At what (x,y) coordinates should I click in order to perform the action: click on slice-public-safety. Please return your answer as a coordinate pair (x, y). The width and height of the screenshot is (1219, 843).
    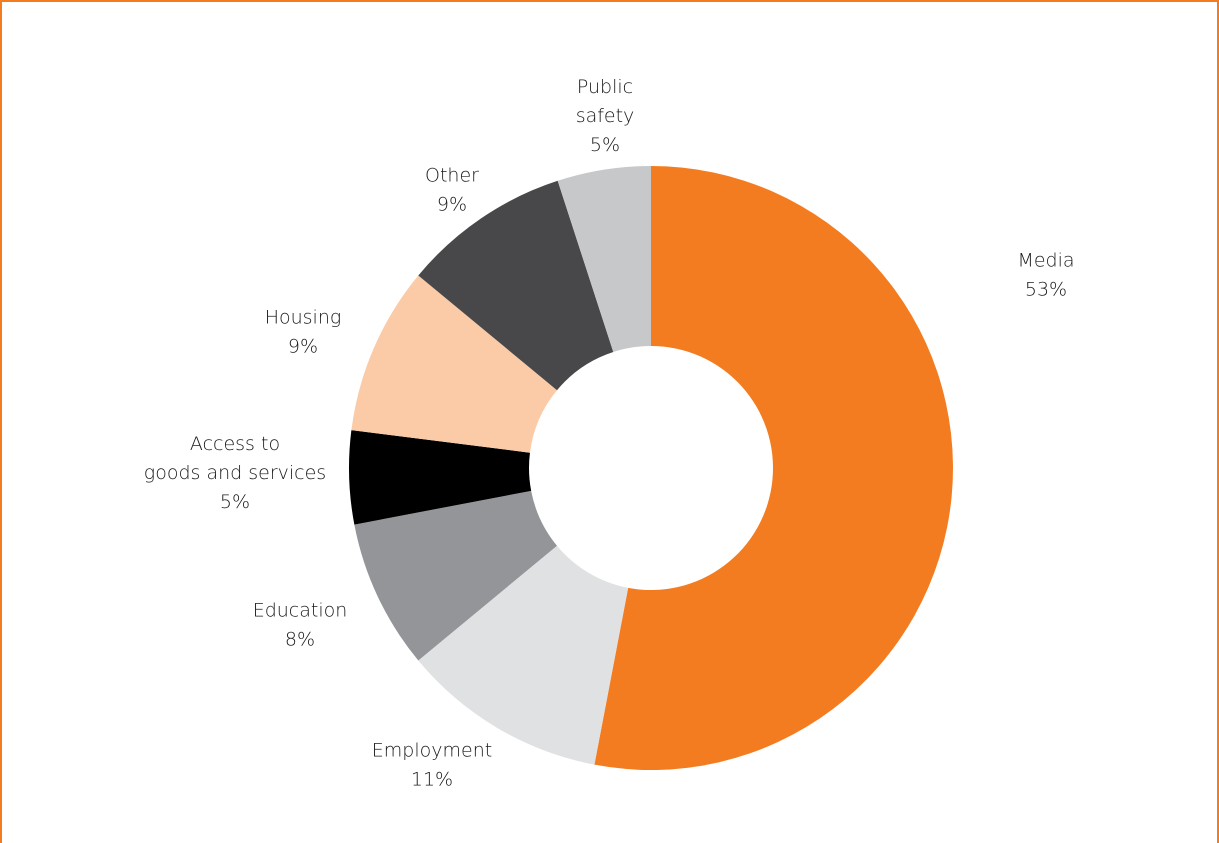
    Looking at the image, I should click on (604, 259).